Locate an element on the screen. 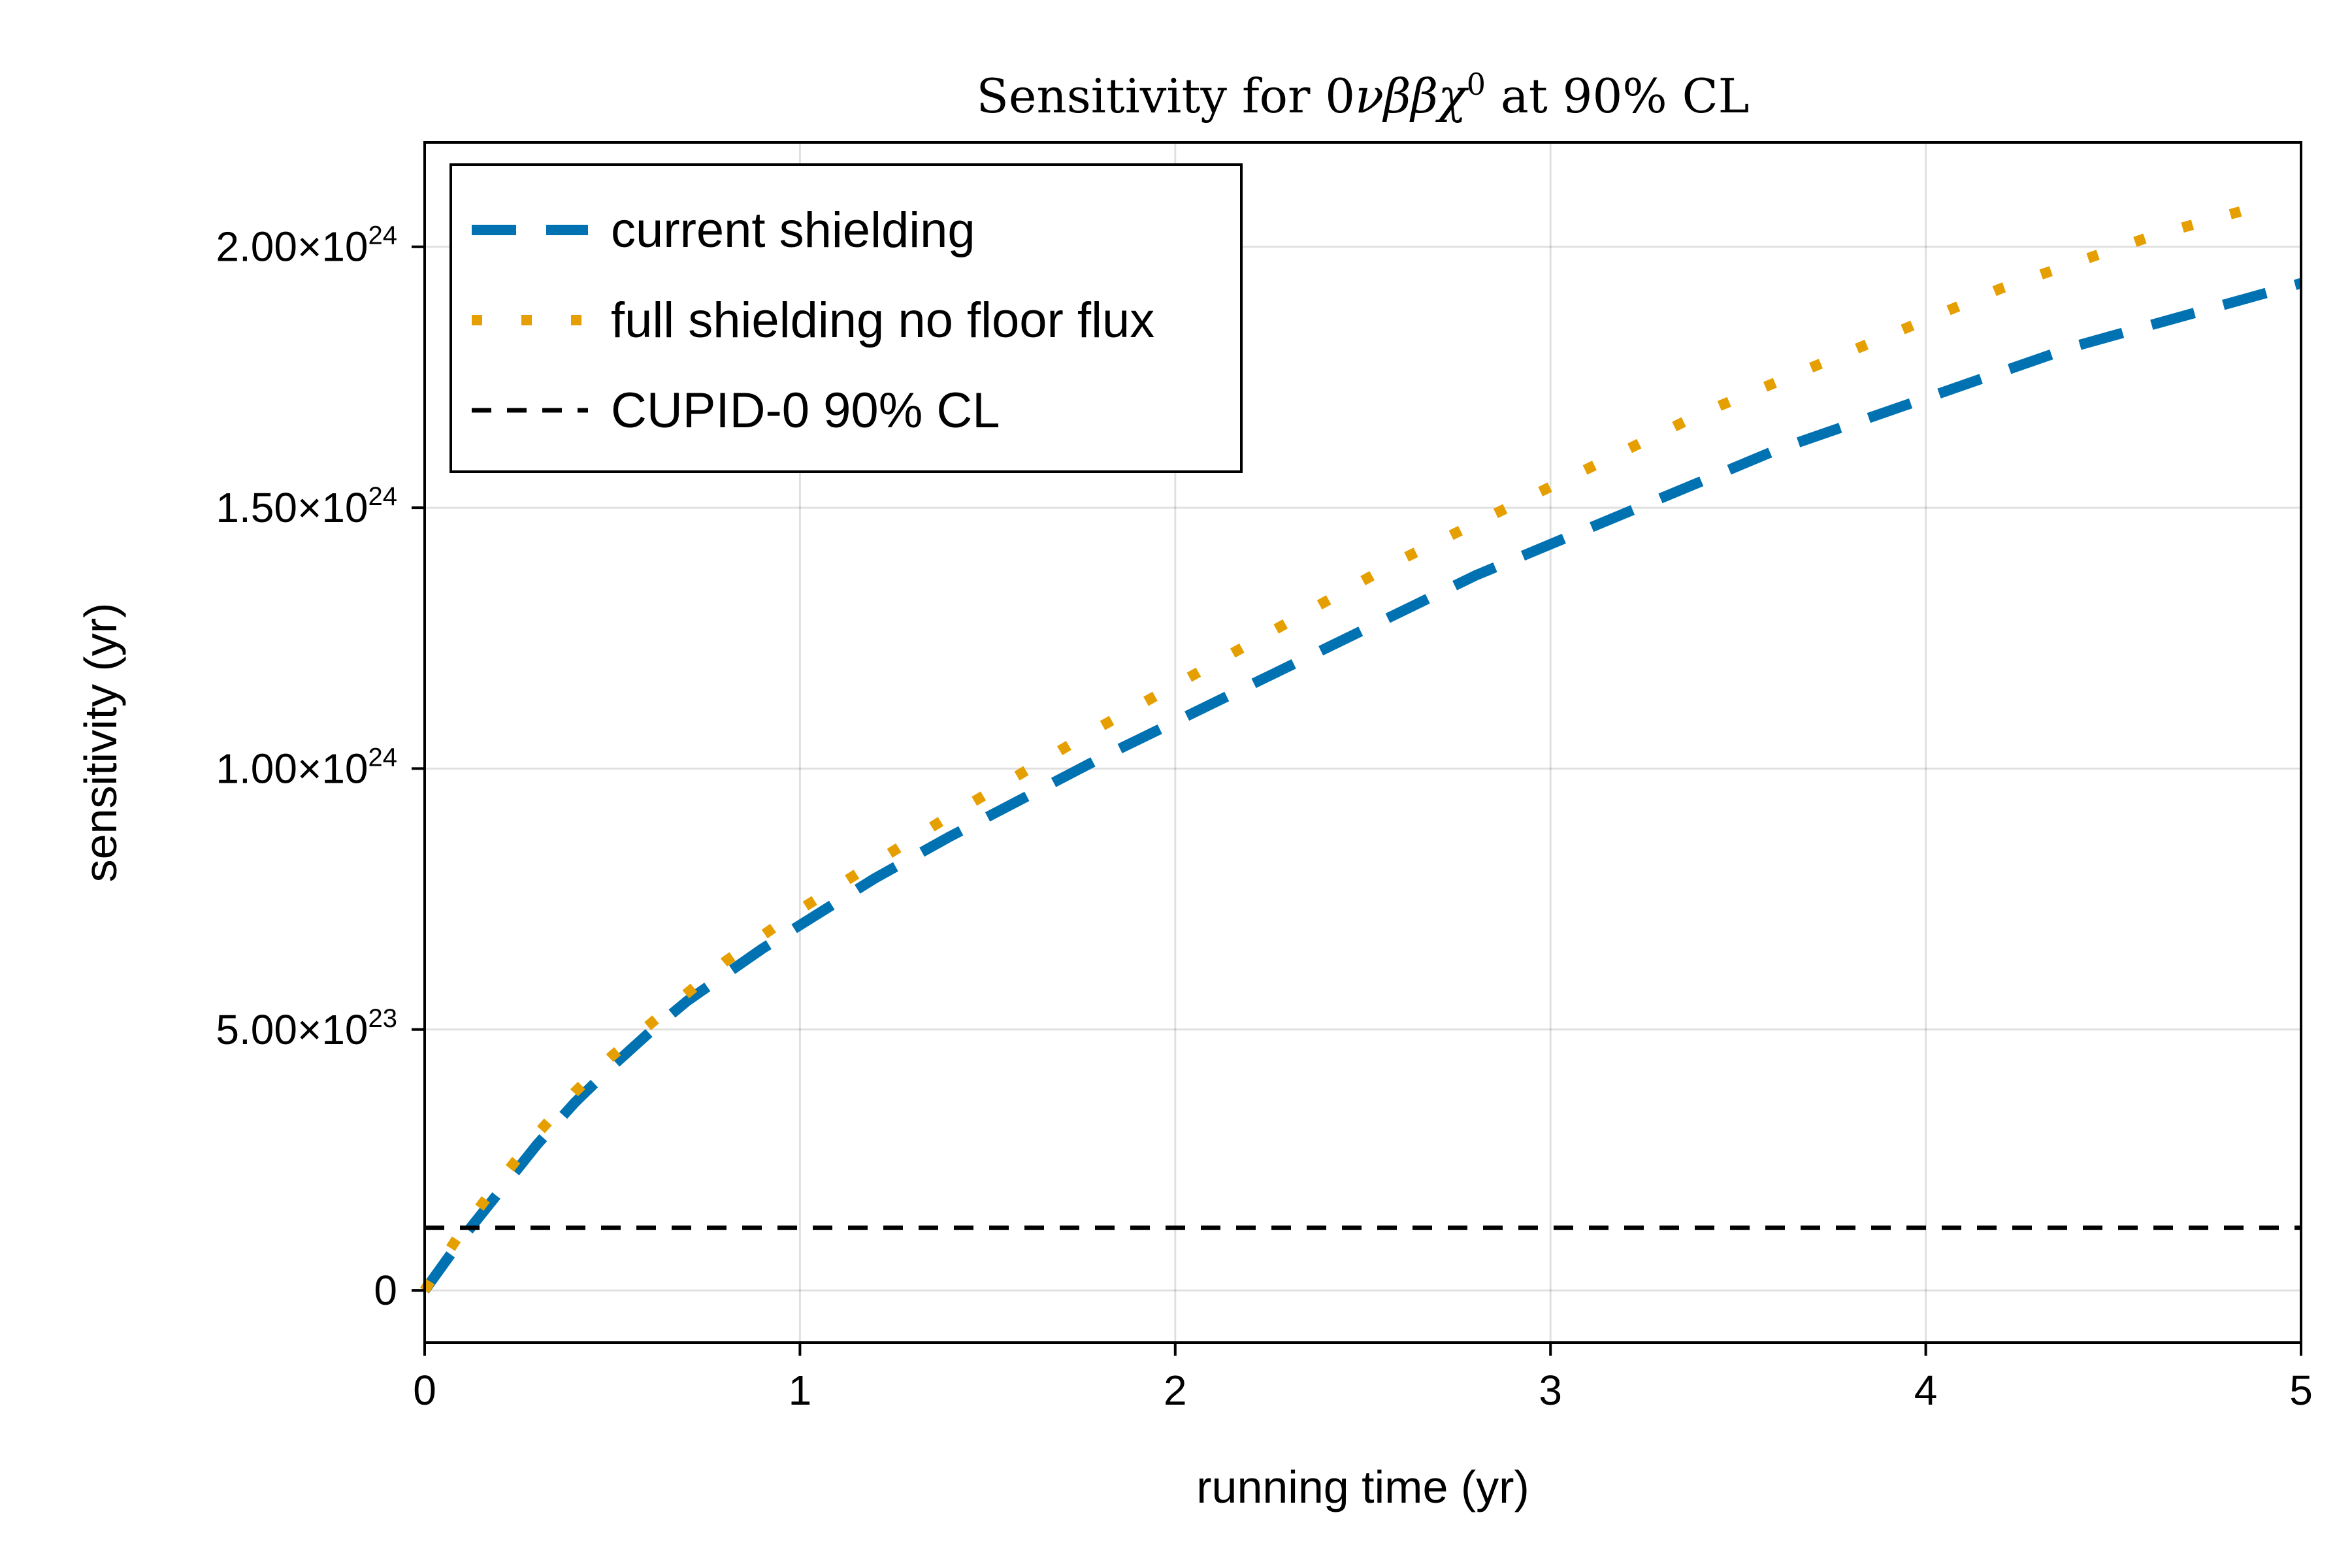 The image size is (2352, 1568). x-axis-ticks: 0 1 2 3 4 5 is located at coordinates (1363, 1378).